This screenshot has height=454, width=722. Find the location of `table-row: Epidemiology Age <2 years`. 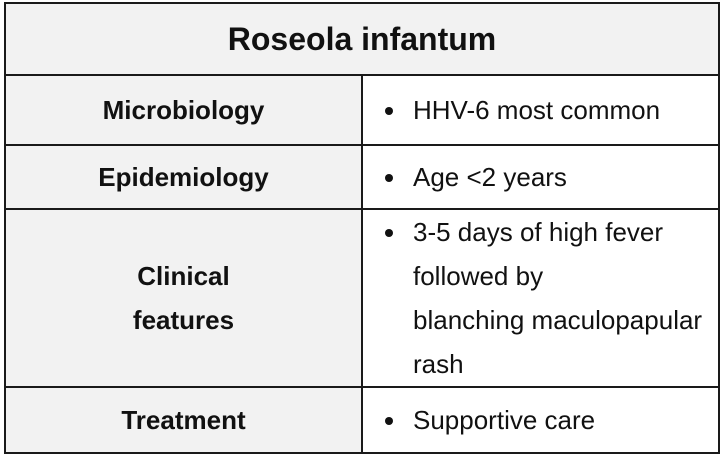

table-row: Epidemiology Age <2 years is located at coordinates (362, 177).